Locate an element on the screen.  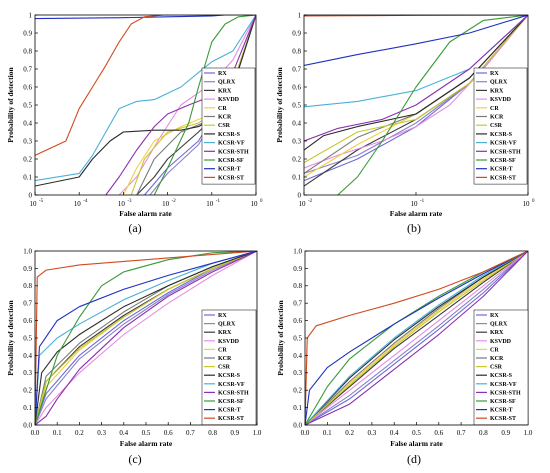
y-tick-label: 0.5 is located at coordinates (297, 338).